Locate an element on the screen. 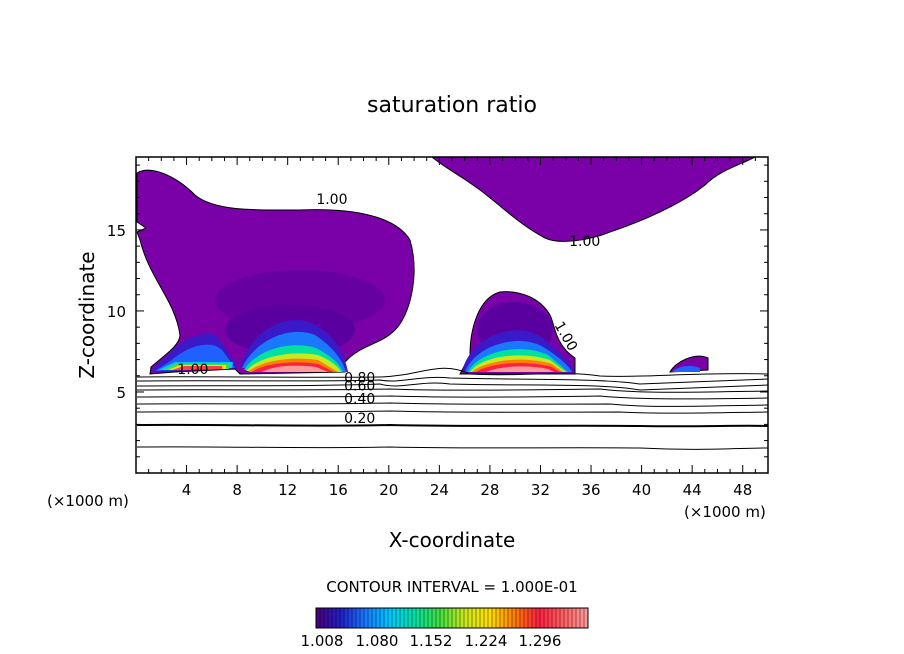 The height and width of the screenshot is (654, 904). contour-label: 0.20 is located at coordinates (359, 419).